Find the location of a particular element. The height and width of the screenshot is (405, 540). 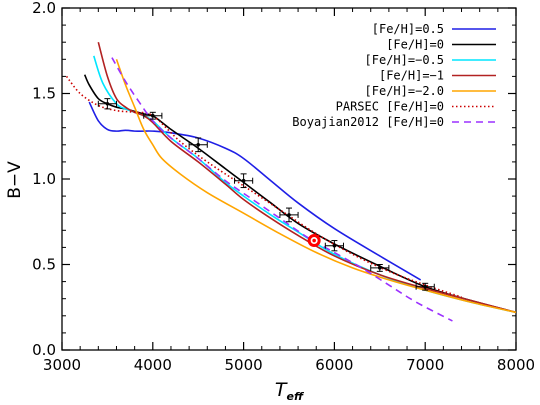

y-axis-title: B−V is located at coordinates (15, 180).